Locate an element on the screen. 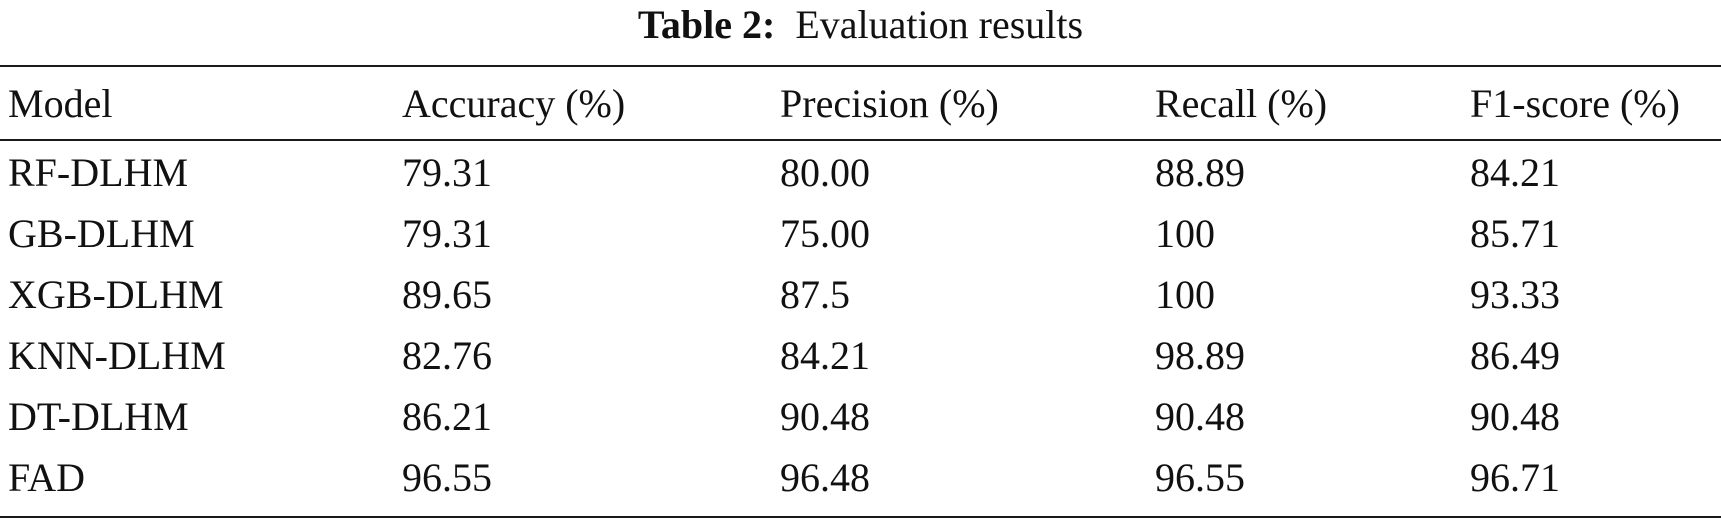 This screenshot has height=525, width=1721. cell-model: DT-DLHM is located at coordinates (98, 416).